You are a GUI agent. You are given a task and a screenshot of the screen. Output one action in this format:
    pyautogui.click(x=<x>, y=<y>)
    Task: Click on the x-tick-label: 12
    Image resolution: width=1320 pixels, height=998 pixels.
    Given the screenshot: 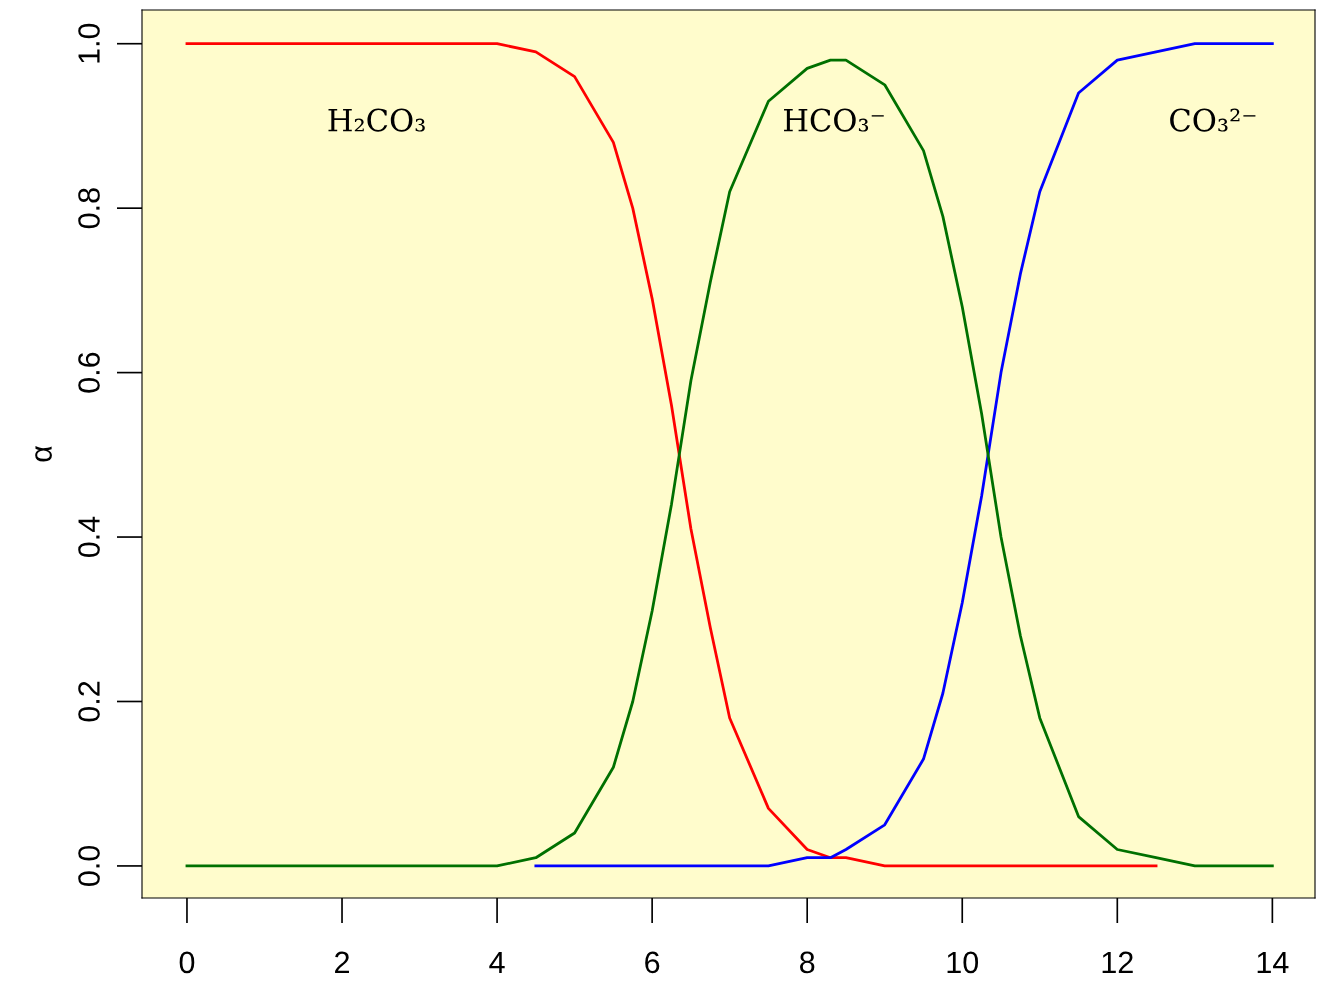 What is the action you would take?
    pyautogui.click(x=1117, y=962)
    